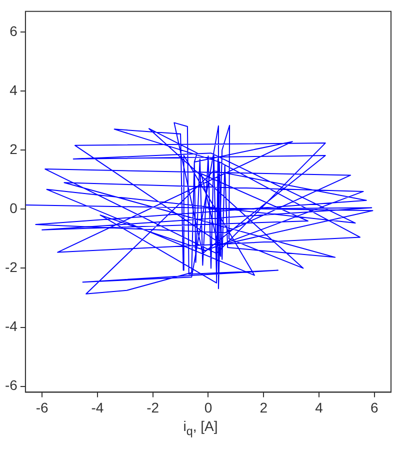 The image size is (401, 452). Describe the element at coordinates (11, 267) in the screenshot. I see `y-tick-label: -2` at that location.